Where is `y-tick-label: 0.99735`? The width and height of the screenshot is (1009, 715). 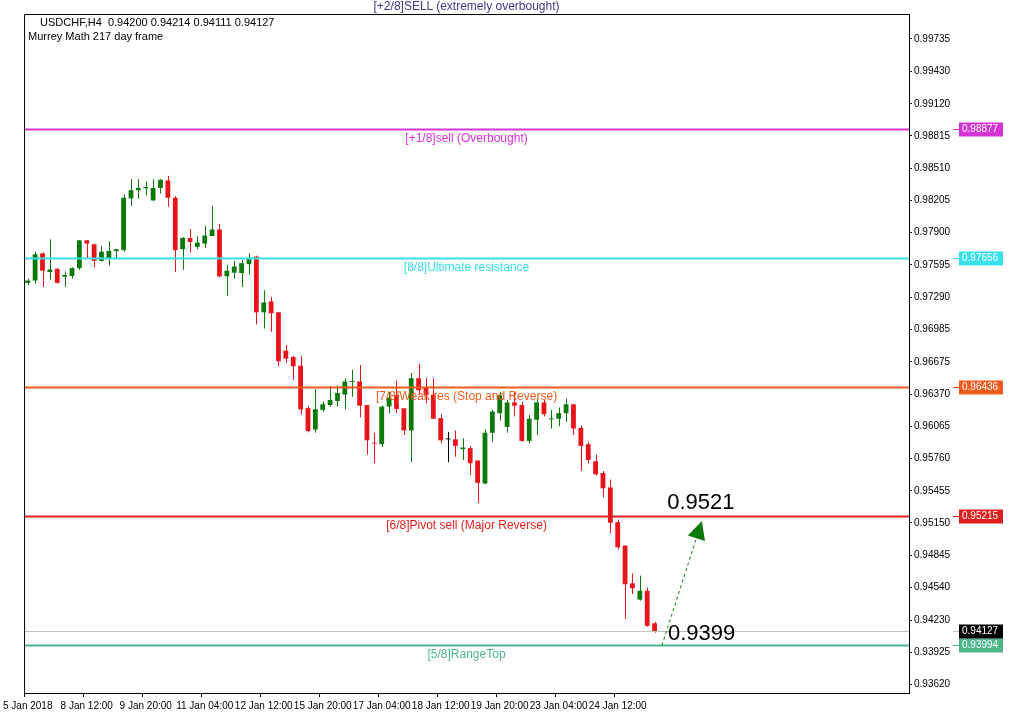 y-tick-label: 0.99735 is located at coordinates (932, 38).